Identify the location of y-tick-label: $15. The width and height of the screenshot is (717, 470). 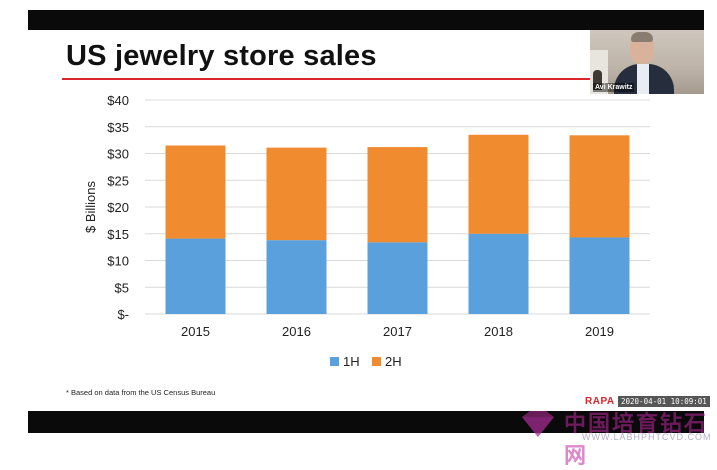
(118, 234).